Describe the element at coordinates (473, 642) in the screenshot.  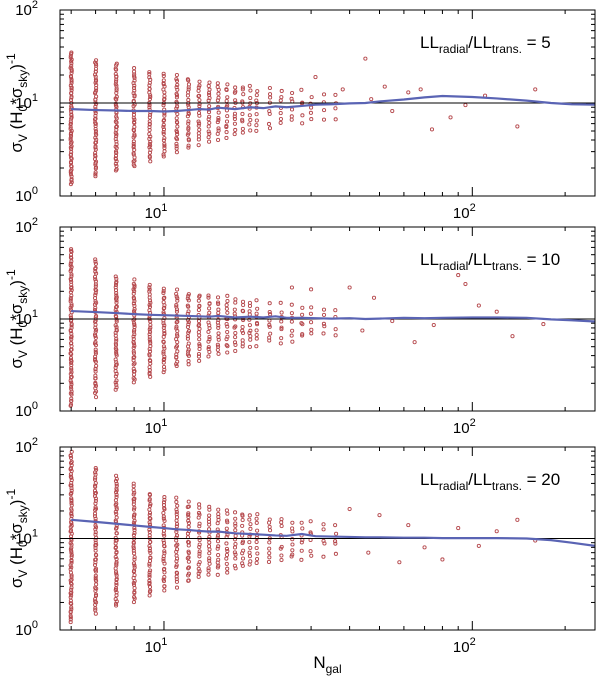
I see `x-tick-exp: 2` at that location.